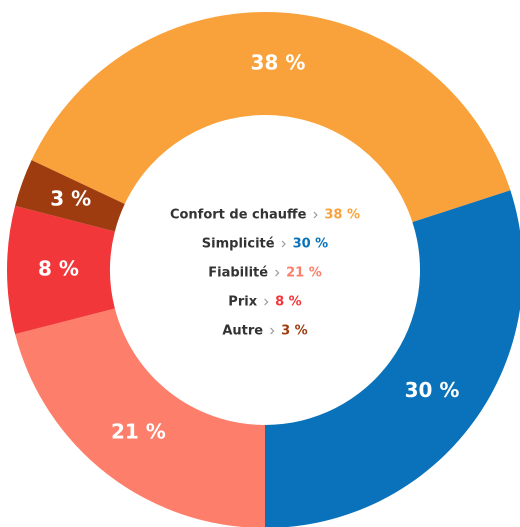 Image resolution: width=520 pixels, height=527 pixels. I want to click on legend-entry: Confort de chauffe 38 %, so click(265, 215).